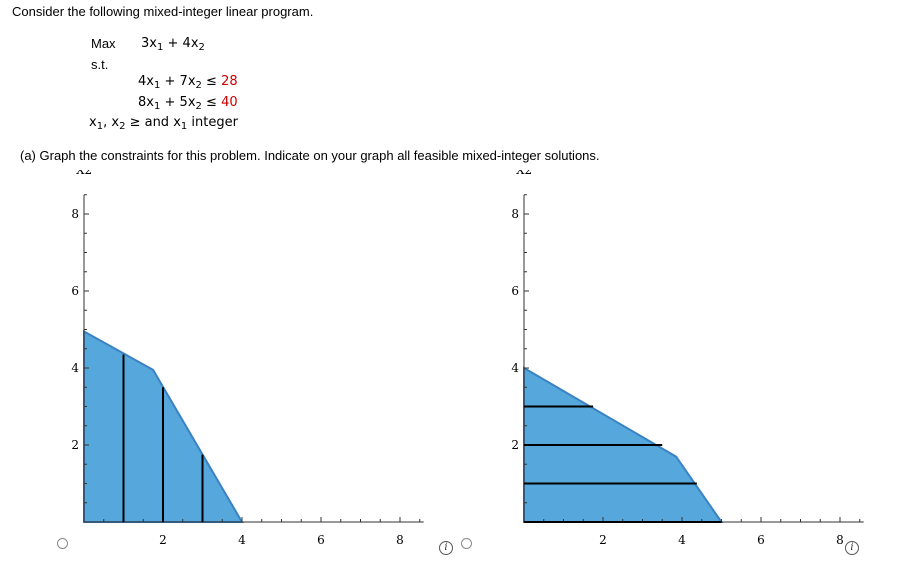 Image resolution: width=913 pixels, height=574 pixels. Describe the element at coordinates (188, 82) in the screenshot. I see `constraint-1: 4x1 + 7x2 ≤ 28` at that location.